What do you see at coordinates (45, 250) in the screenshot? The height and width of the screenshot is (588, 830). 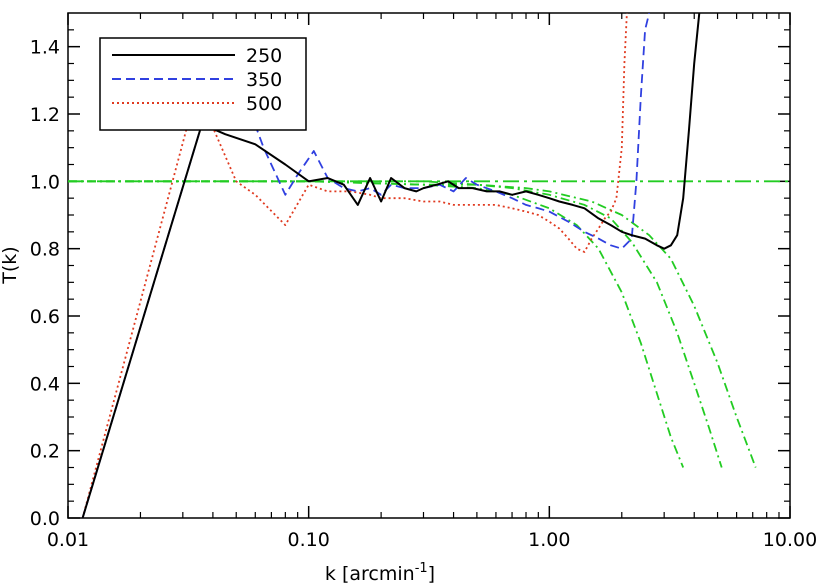 I see `y-tick-label: 0.8` at bounding box center [45, 250].